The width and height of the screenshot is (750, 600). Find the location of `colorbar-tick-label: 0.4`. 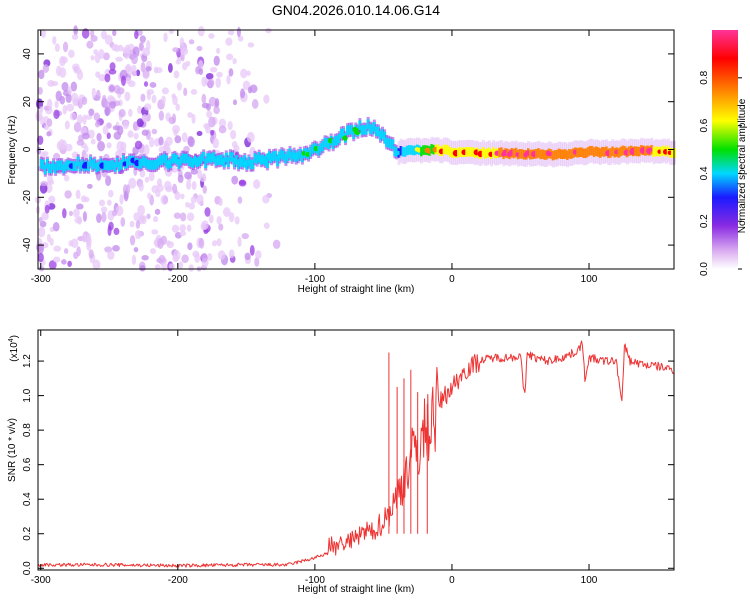

colorbar-tick-label: 0.4 is located at coordinates (704, 173).